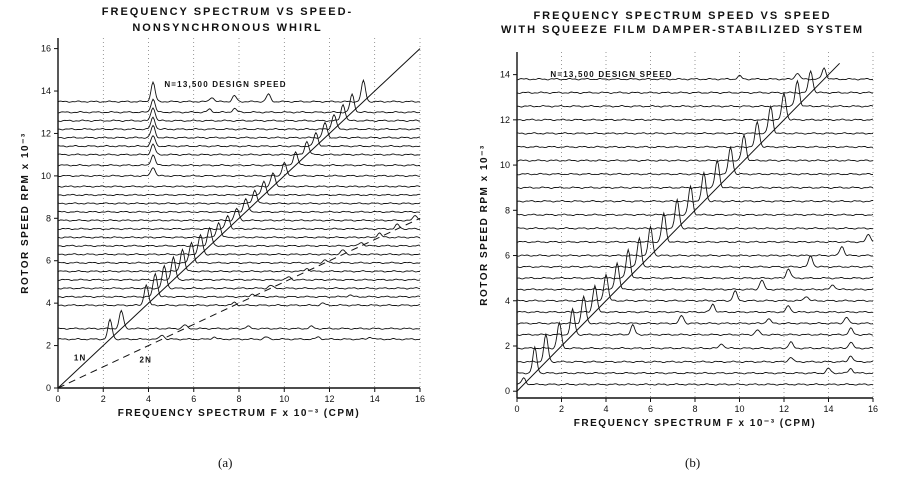 The image size is (910, 480). I want to click on chart-a-y-tick-label: 10, so click(46, 176).